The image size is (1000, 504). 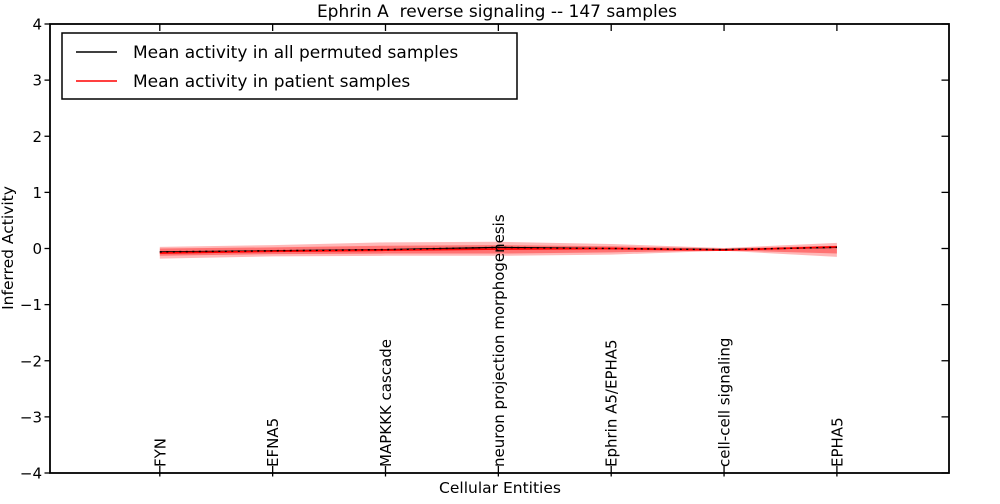 I want to click on data-lines-group, so click(x=498, y=249).